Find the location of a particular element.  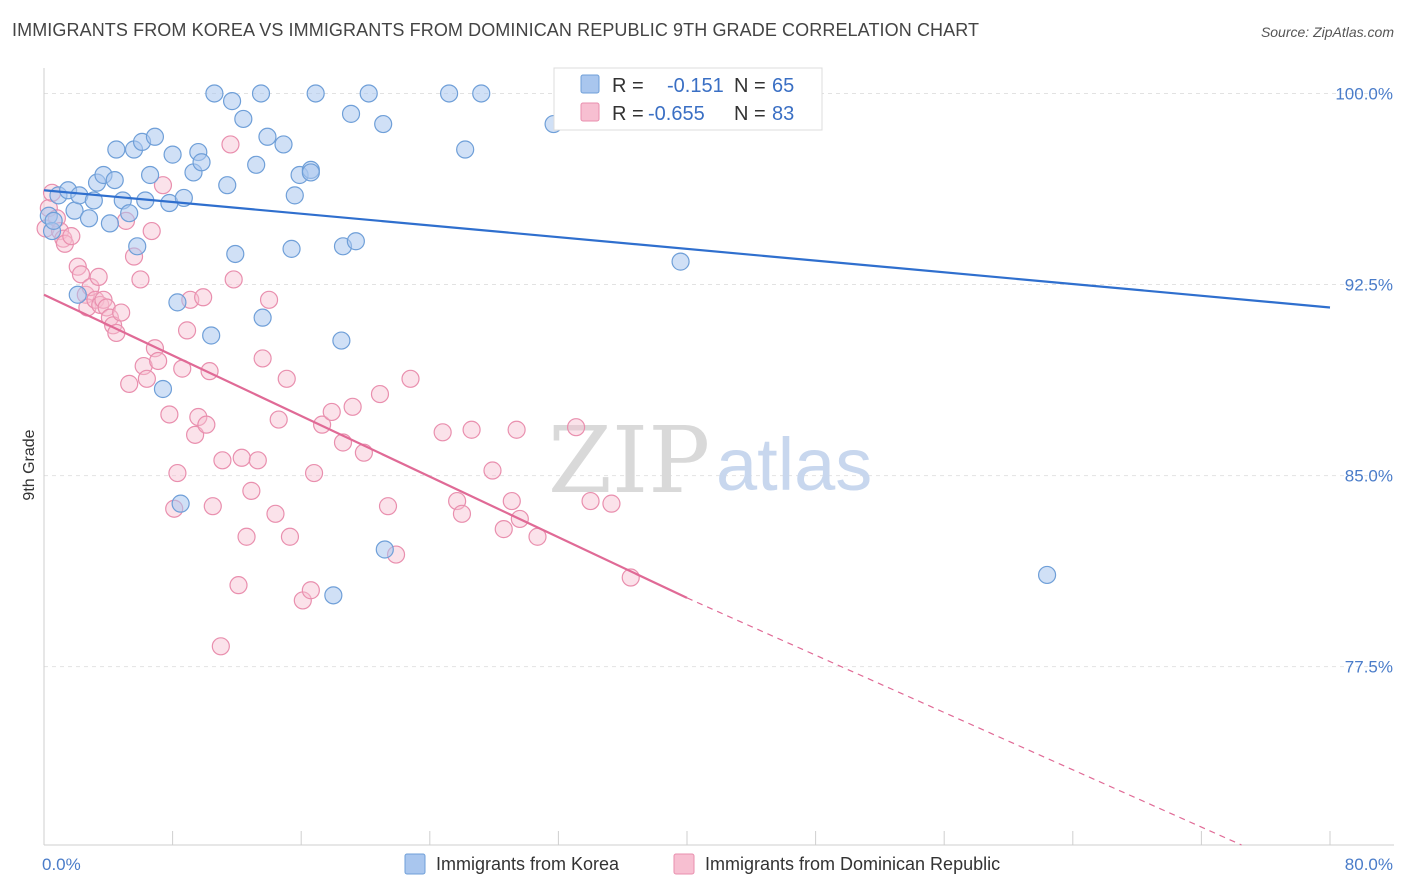

y-tick-label-3: 100.0% is located at coordinates (1364, 93).